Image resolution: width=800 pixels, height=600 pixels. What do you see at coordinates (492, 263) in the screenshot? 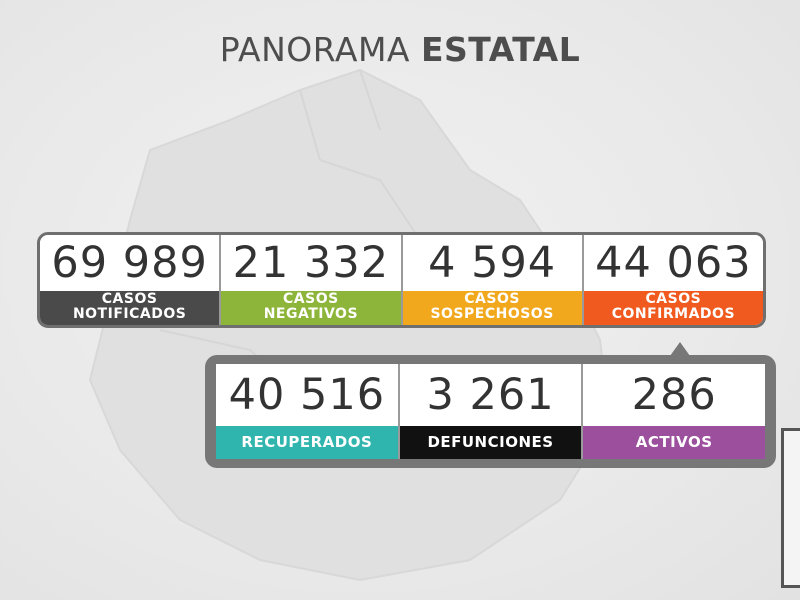
I see `stat-value: 4 594` at bounding box center [492, 263].